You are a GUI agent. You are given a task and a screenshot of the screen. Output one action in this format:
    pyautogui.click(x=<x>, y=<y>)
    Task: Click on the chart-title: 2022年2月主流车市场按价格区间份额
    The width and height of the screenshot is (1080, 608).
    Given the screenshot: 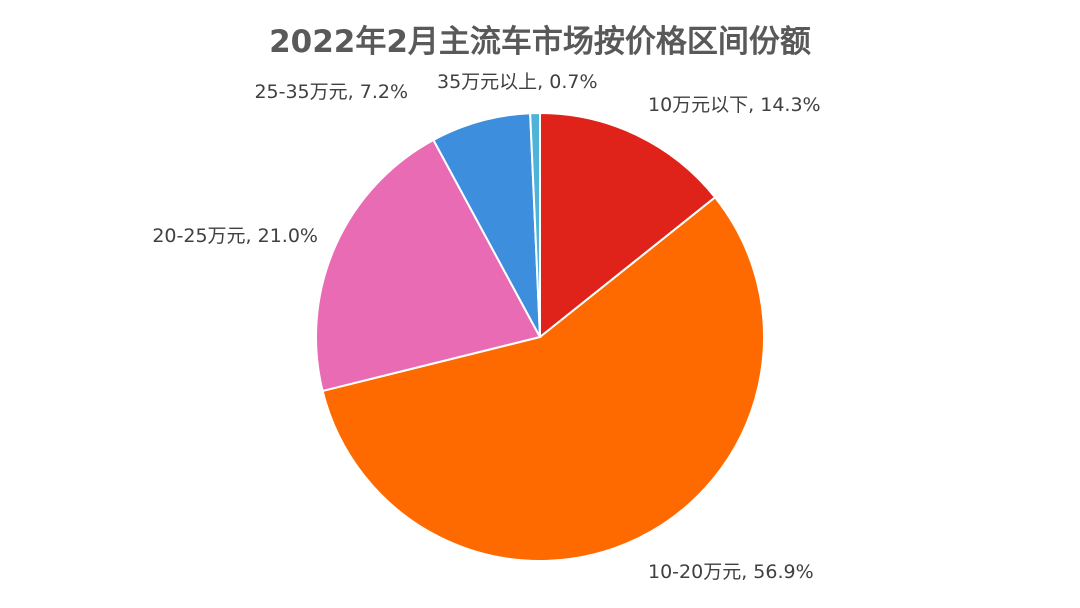 What is the action you would take?
    pyautogui.click(x=540, y=42)
    